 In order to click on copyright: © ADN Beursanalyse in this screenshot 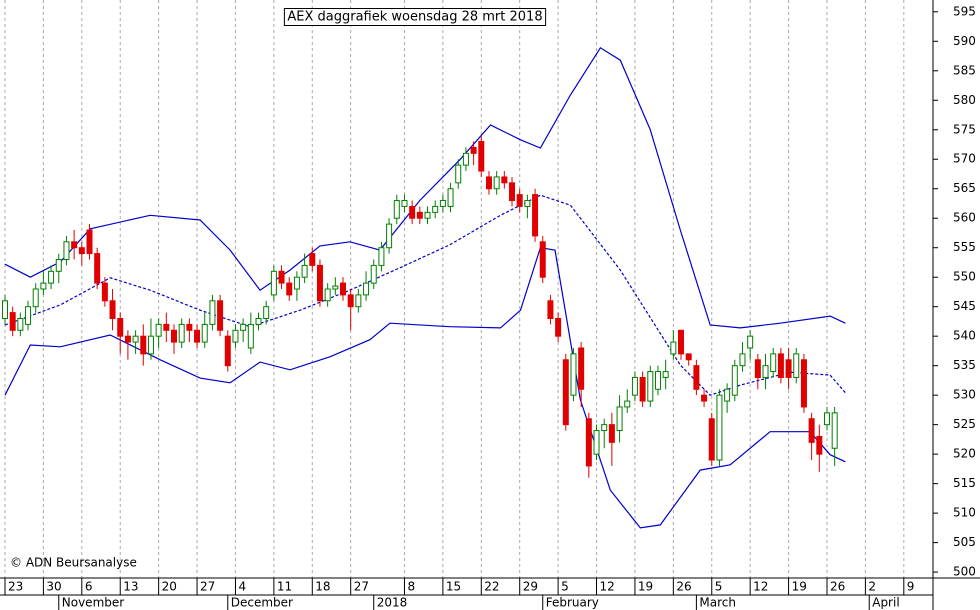, I will do `click(73, 563)`.